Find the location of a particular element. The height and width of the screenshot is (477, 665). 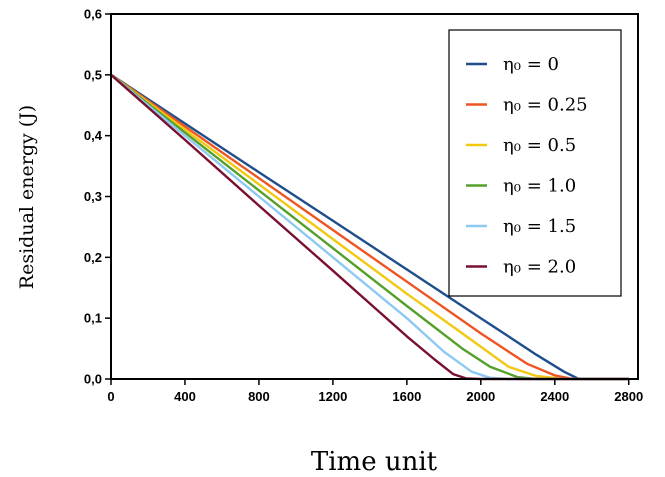

x-tick-label: 1200 is located at coordinates (332, 396).